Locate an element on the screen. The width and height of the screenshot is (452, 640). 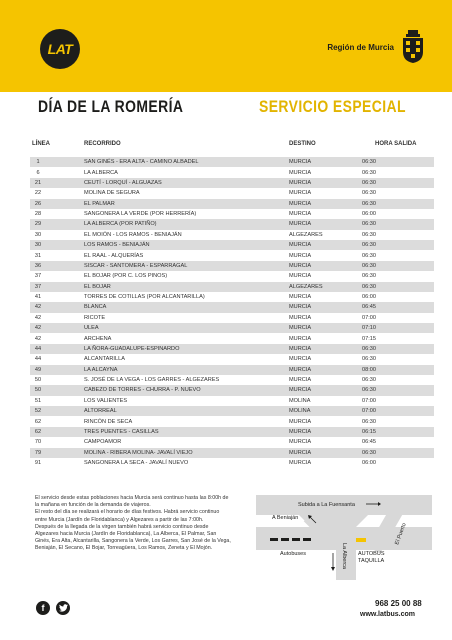
route-description: Ceutí - Lorquí - Alguazas is located at coordinates (123, 182).